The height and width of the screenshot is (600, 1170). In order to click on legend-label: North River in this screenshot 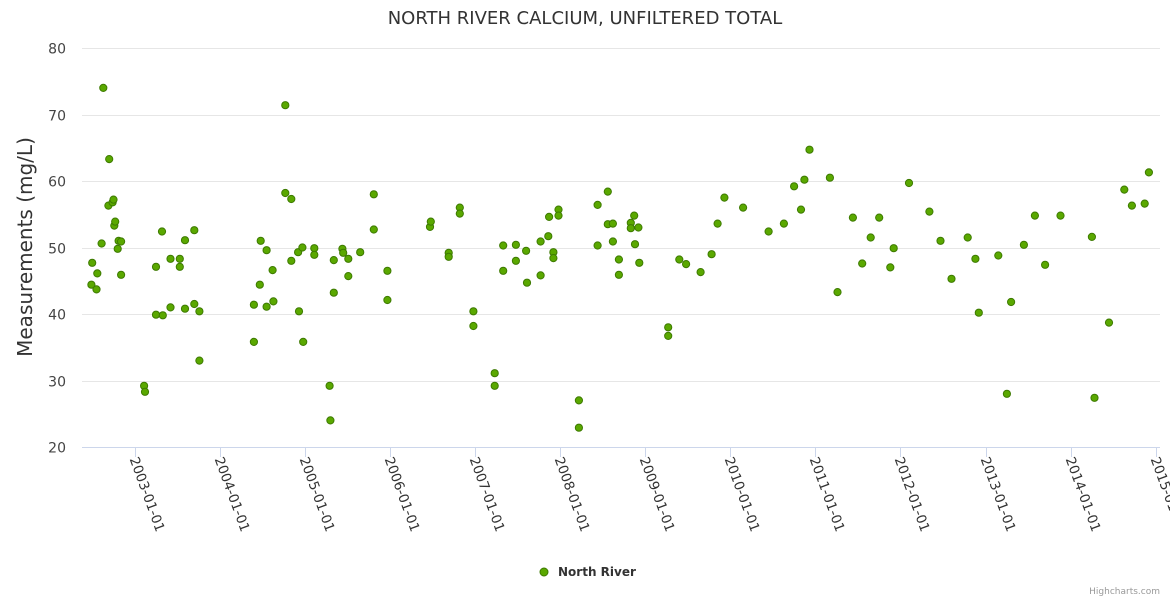, I will do `click(597, 572)`.